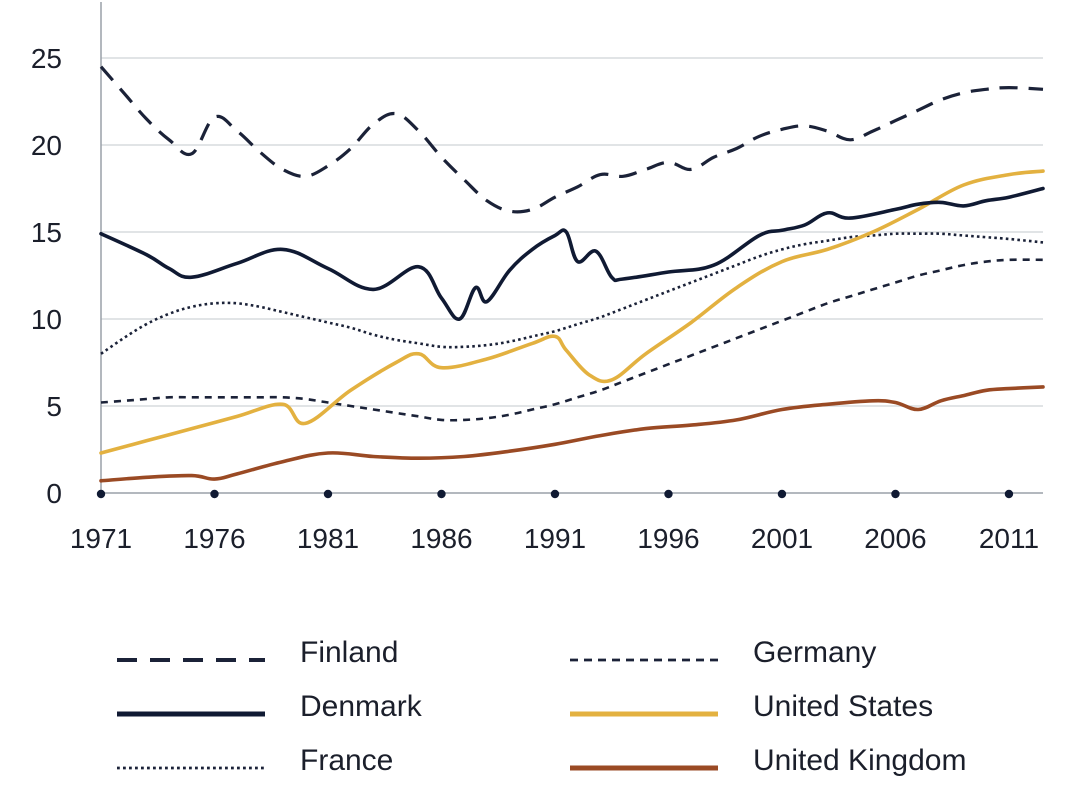 Image resolution: width=1080 pixels, height=797 pixels. Describe the element at coordinates (46, 319) in the screenshot. I see `y-tick-label-10: 10` at that location.